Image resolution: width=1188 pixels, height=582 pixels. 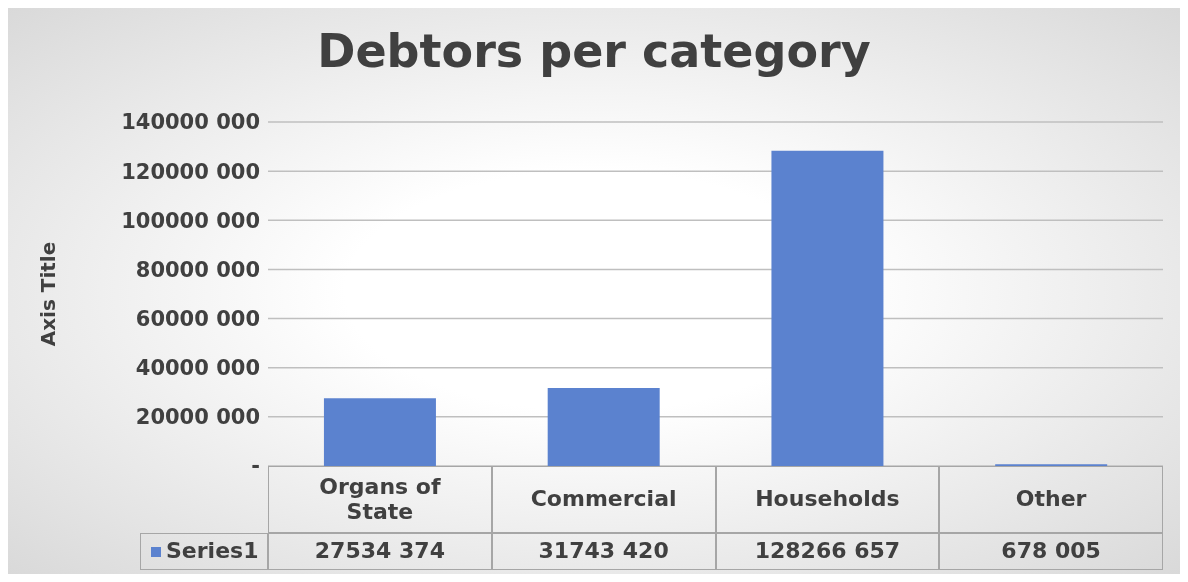 I want to click on x-tick-label: Commercial, so click(x=603, y=499).